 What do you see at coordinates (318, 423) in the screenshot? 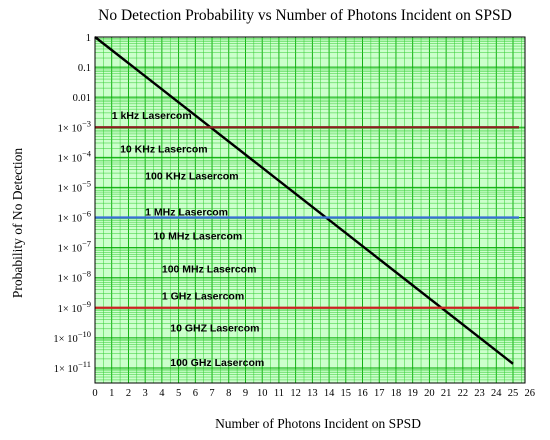
I see `x-axis-label: Number of Photons Incident on SPSD` at bounding box center [318, 423].